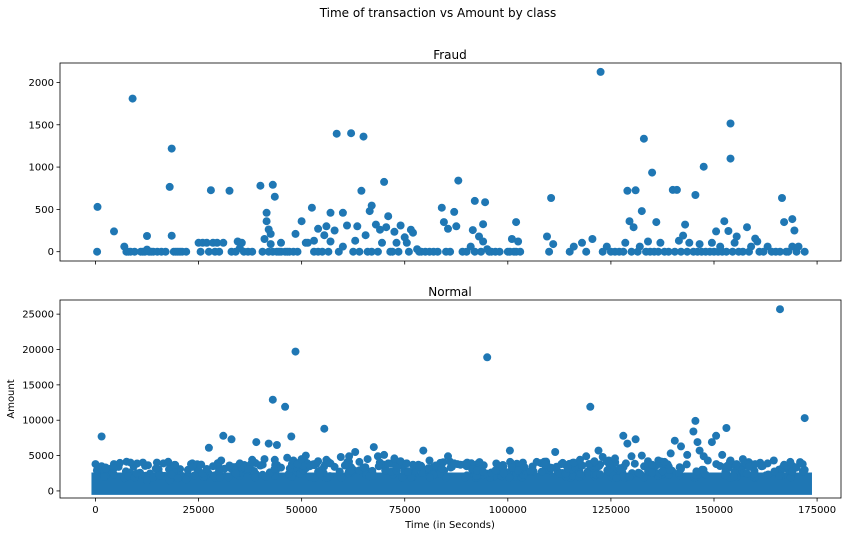 Image resolution: width=848 pixels, height=537 pixels. What do you see at coordinates (41, 456) in the screenshot?
I see `normal-y-tick-label: 5000` at bounding box center [41, 456].